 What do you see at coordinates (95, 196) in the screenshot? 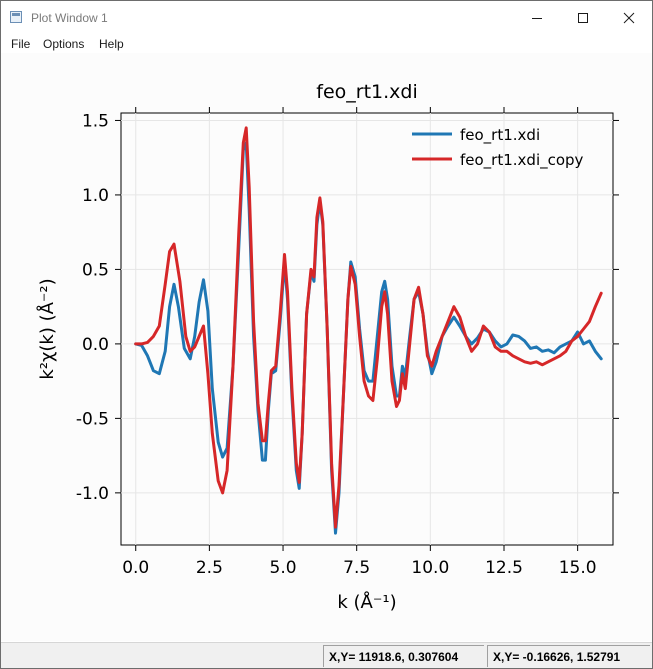
I see `y-tick-label: 1.0` at bounding box center [95, 196].